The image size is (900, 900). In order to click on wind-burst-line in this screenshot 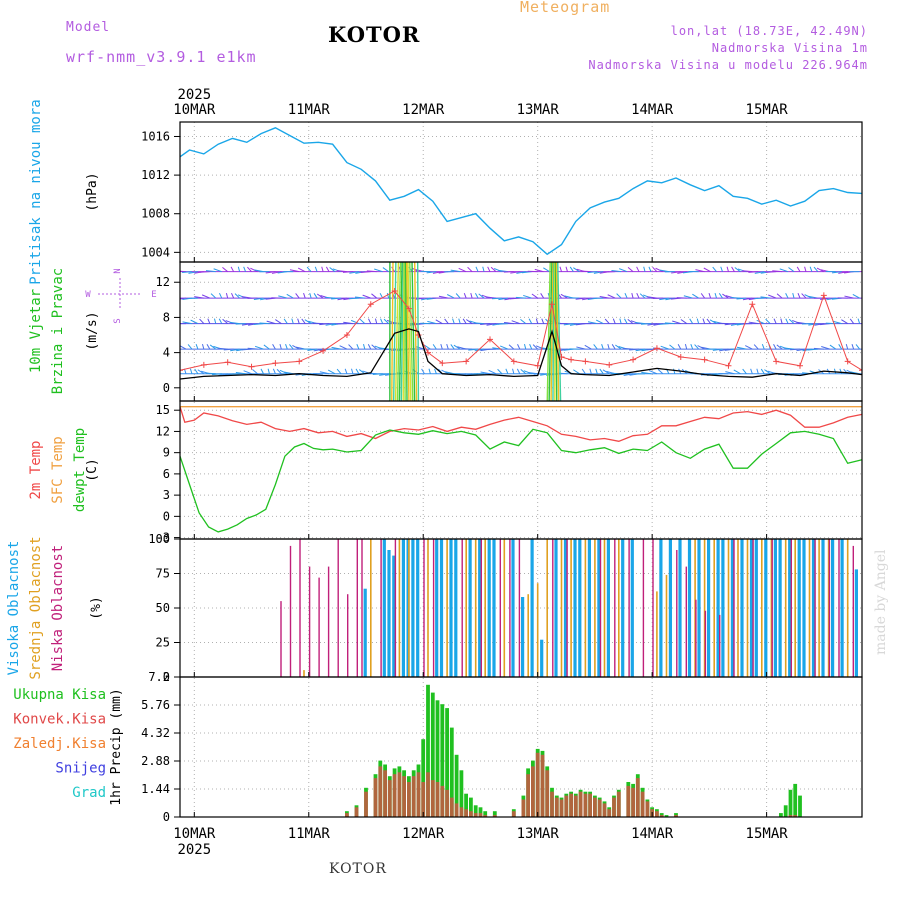, I will do `click(416, 331)`.